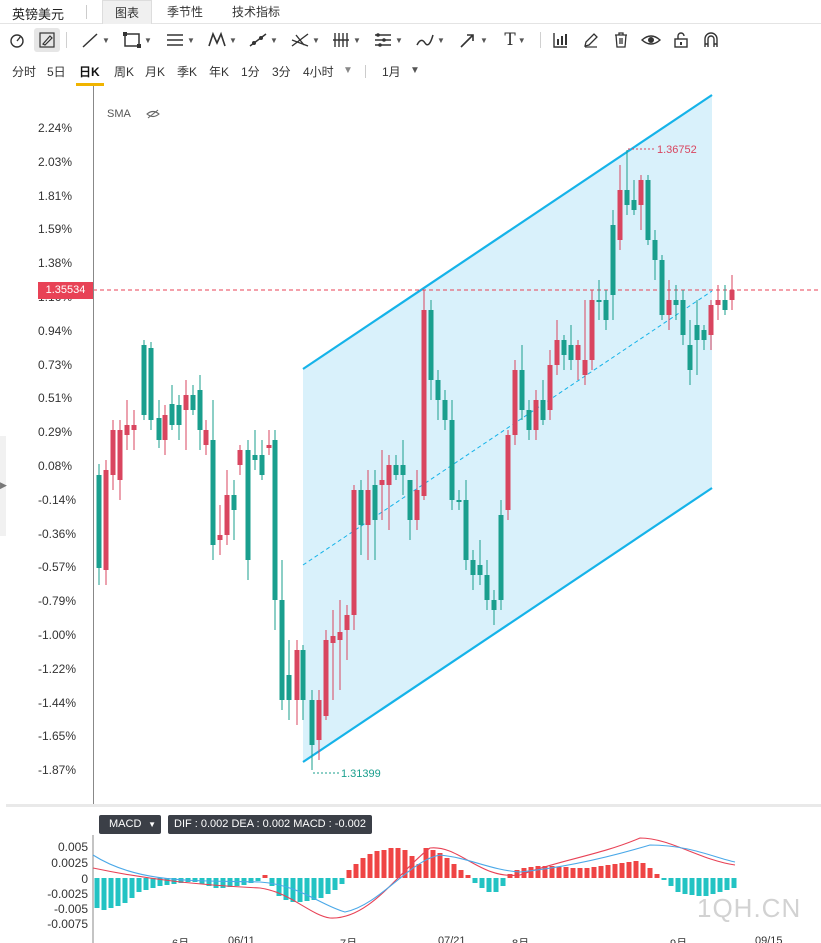  I want to click on brush-icon: ▼, so click(430, 40).